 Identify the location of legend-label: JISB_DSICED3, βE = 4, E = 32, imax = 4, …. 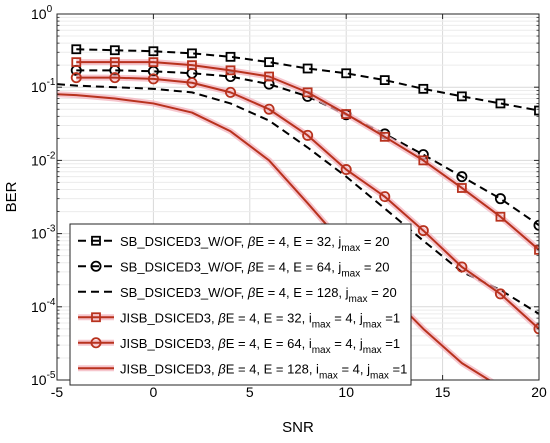
(260, 320).